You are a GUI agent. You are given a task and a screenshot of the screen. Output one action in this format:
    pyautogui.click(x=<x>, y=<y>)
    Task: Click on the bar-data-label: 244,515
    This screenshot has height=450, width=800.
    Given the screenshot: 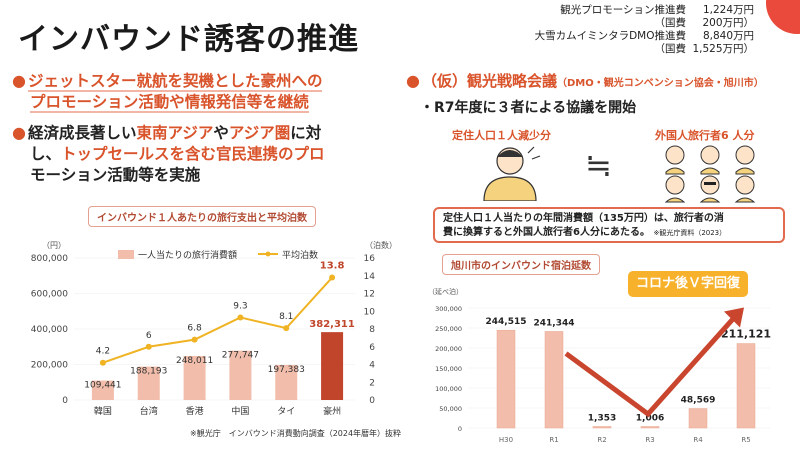 What is the action you would take?
    pyautogui.click(x=506, y=322)
    